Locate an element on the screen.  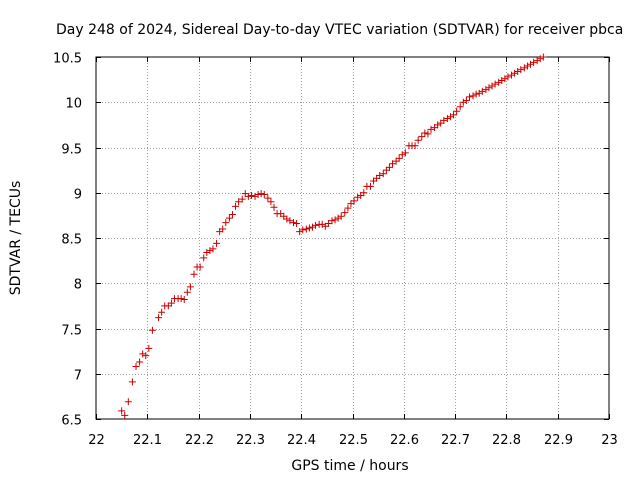
y-tick-label: 7.5 is located at coordinates (71, 331).